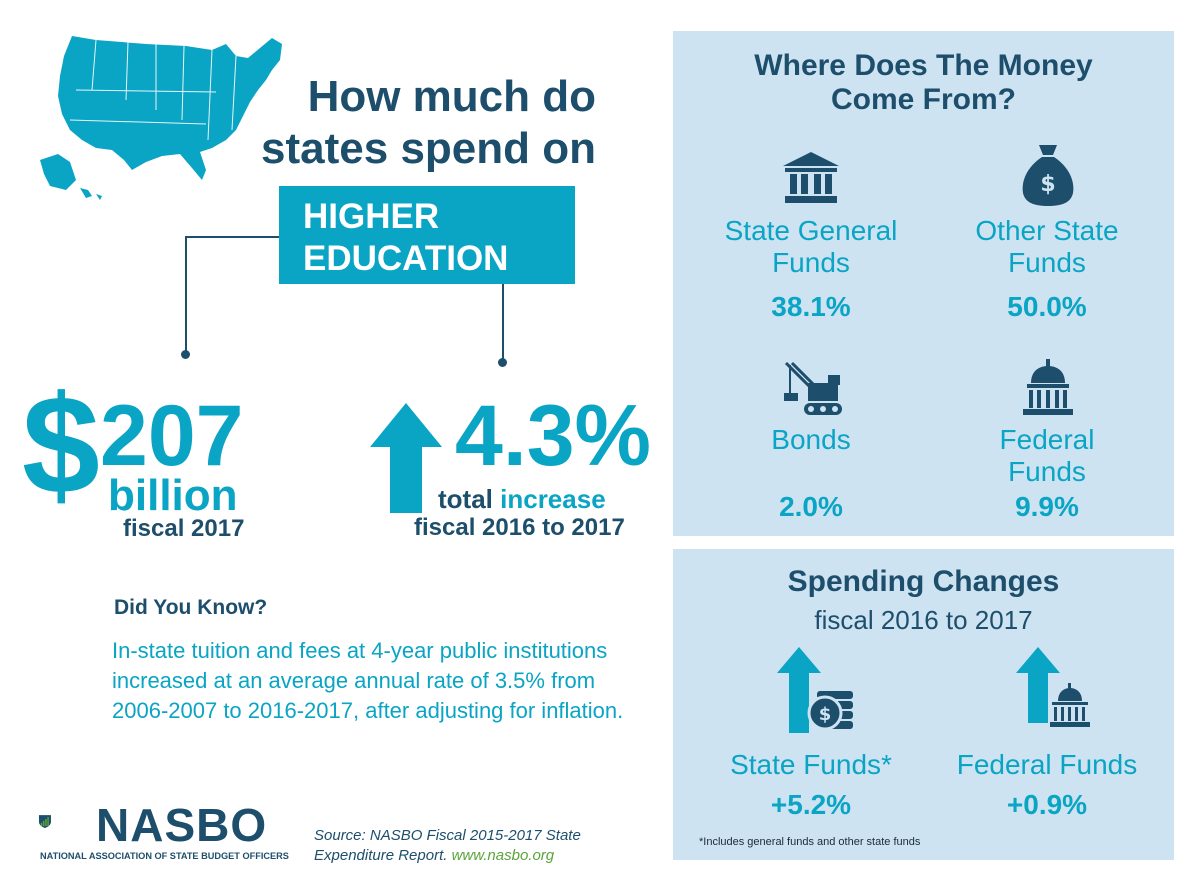 This screenshot has width=1200, height=887. I want to click on connector-right-dot, so click(502, 362).